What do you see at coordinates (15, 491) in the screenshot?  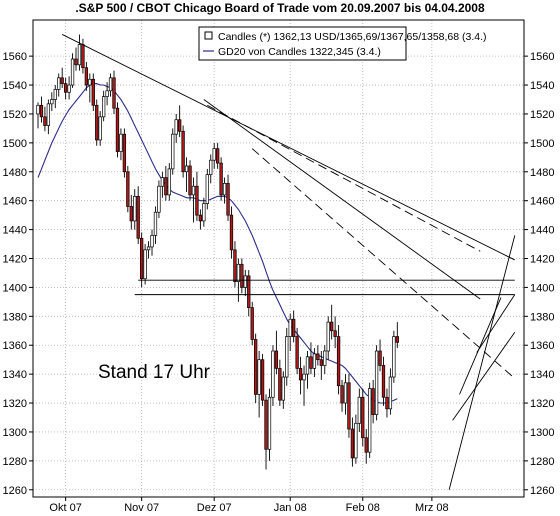 I see `y-tick-label: 1260` at bounding box center [15, 491].